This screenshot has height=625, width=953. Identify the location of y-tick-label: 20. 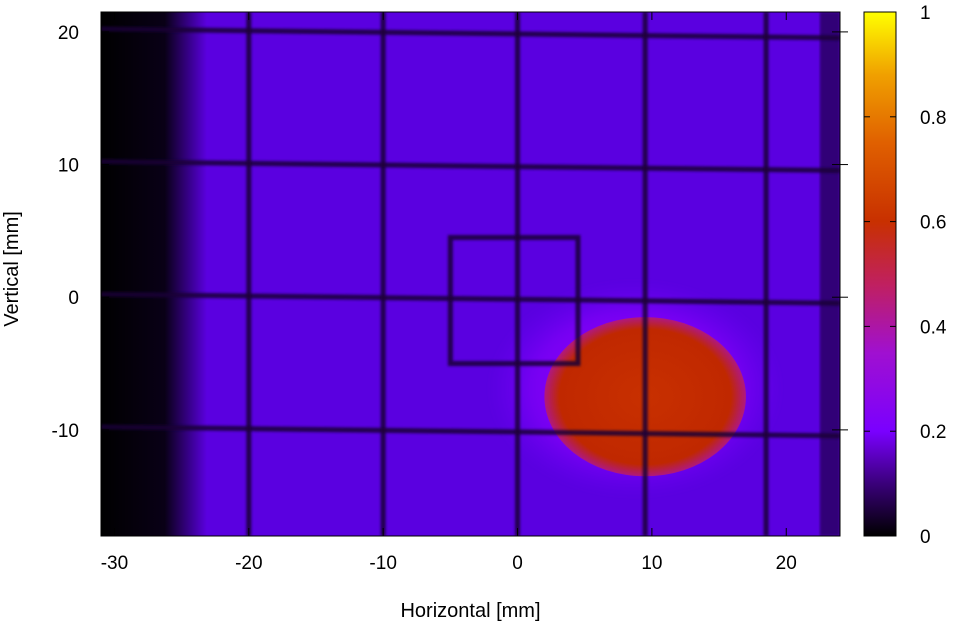
(68, 33).